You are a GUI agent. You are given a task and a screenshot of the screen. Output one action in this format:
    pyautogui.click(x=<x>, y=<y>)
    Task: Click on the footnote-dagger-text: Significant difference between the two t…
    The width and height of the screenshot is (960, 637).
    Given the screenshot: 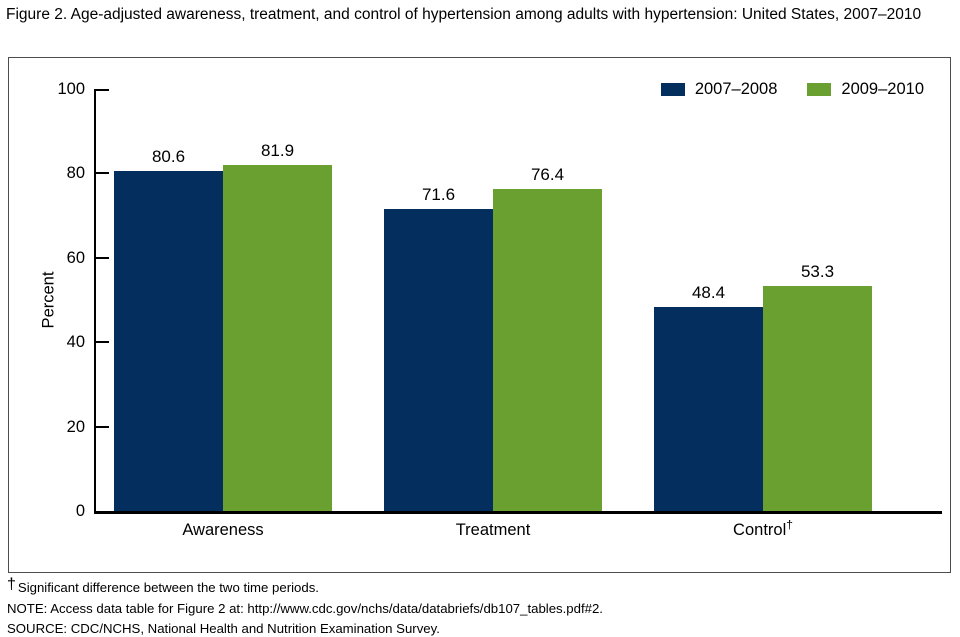 What is the action you would take?
    pyautogui.click(x=168, y=587)
    